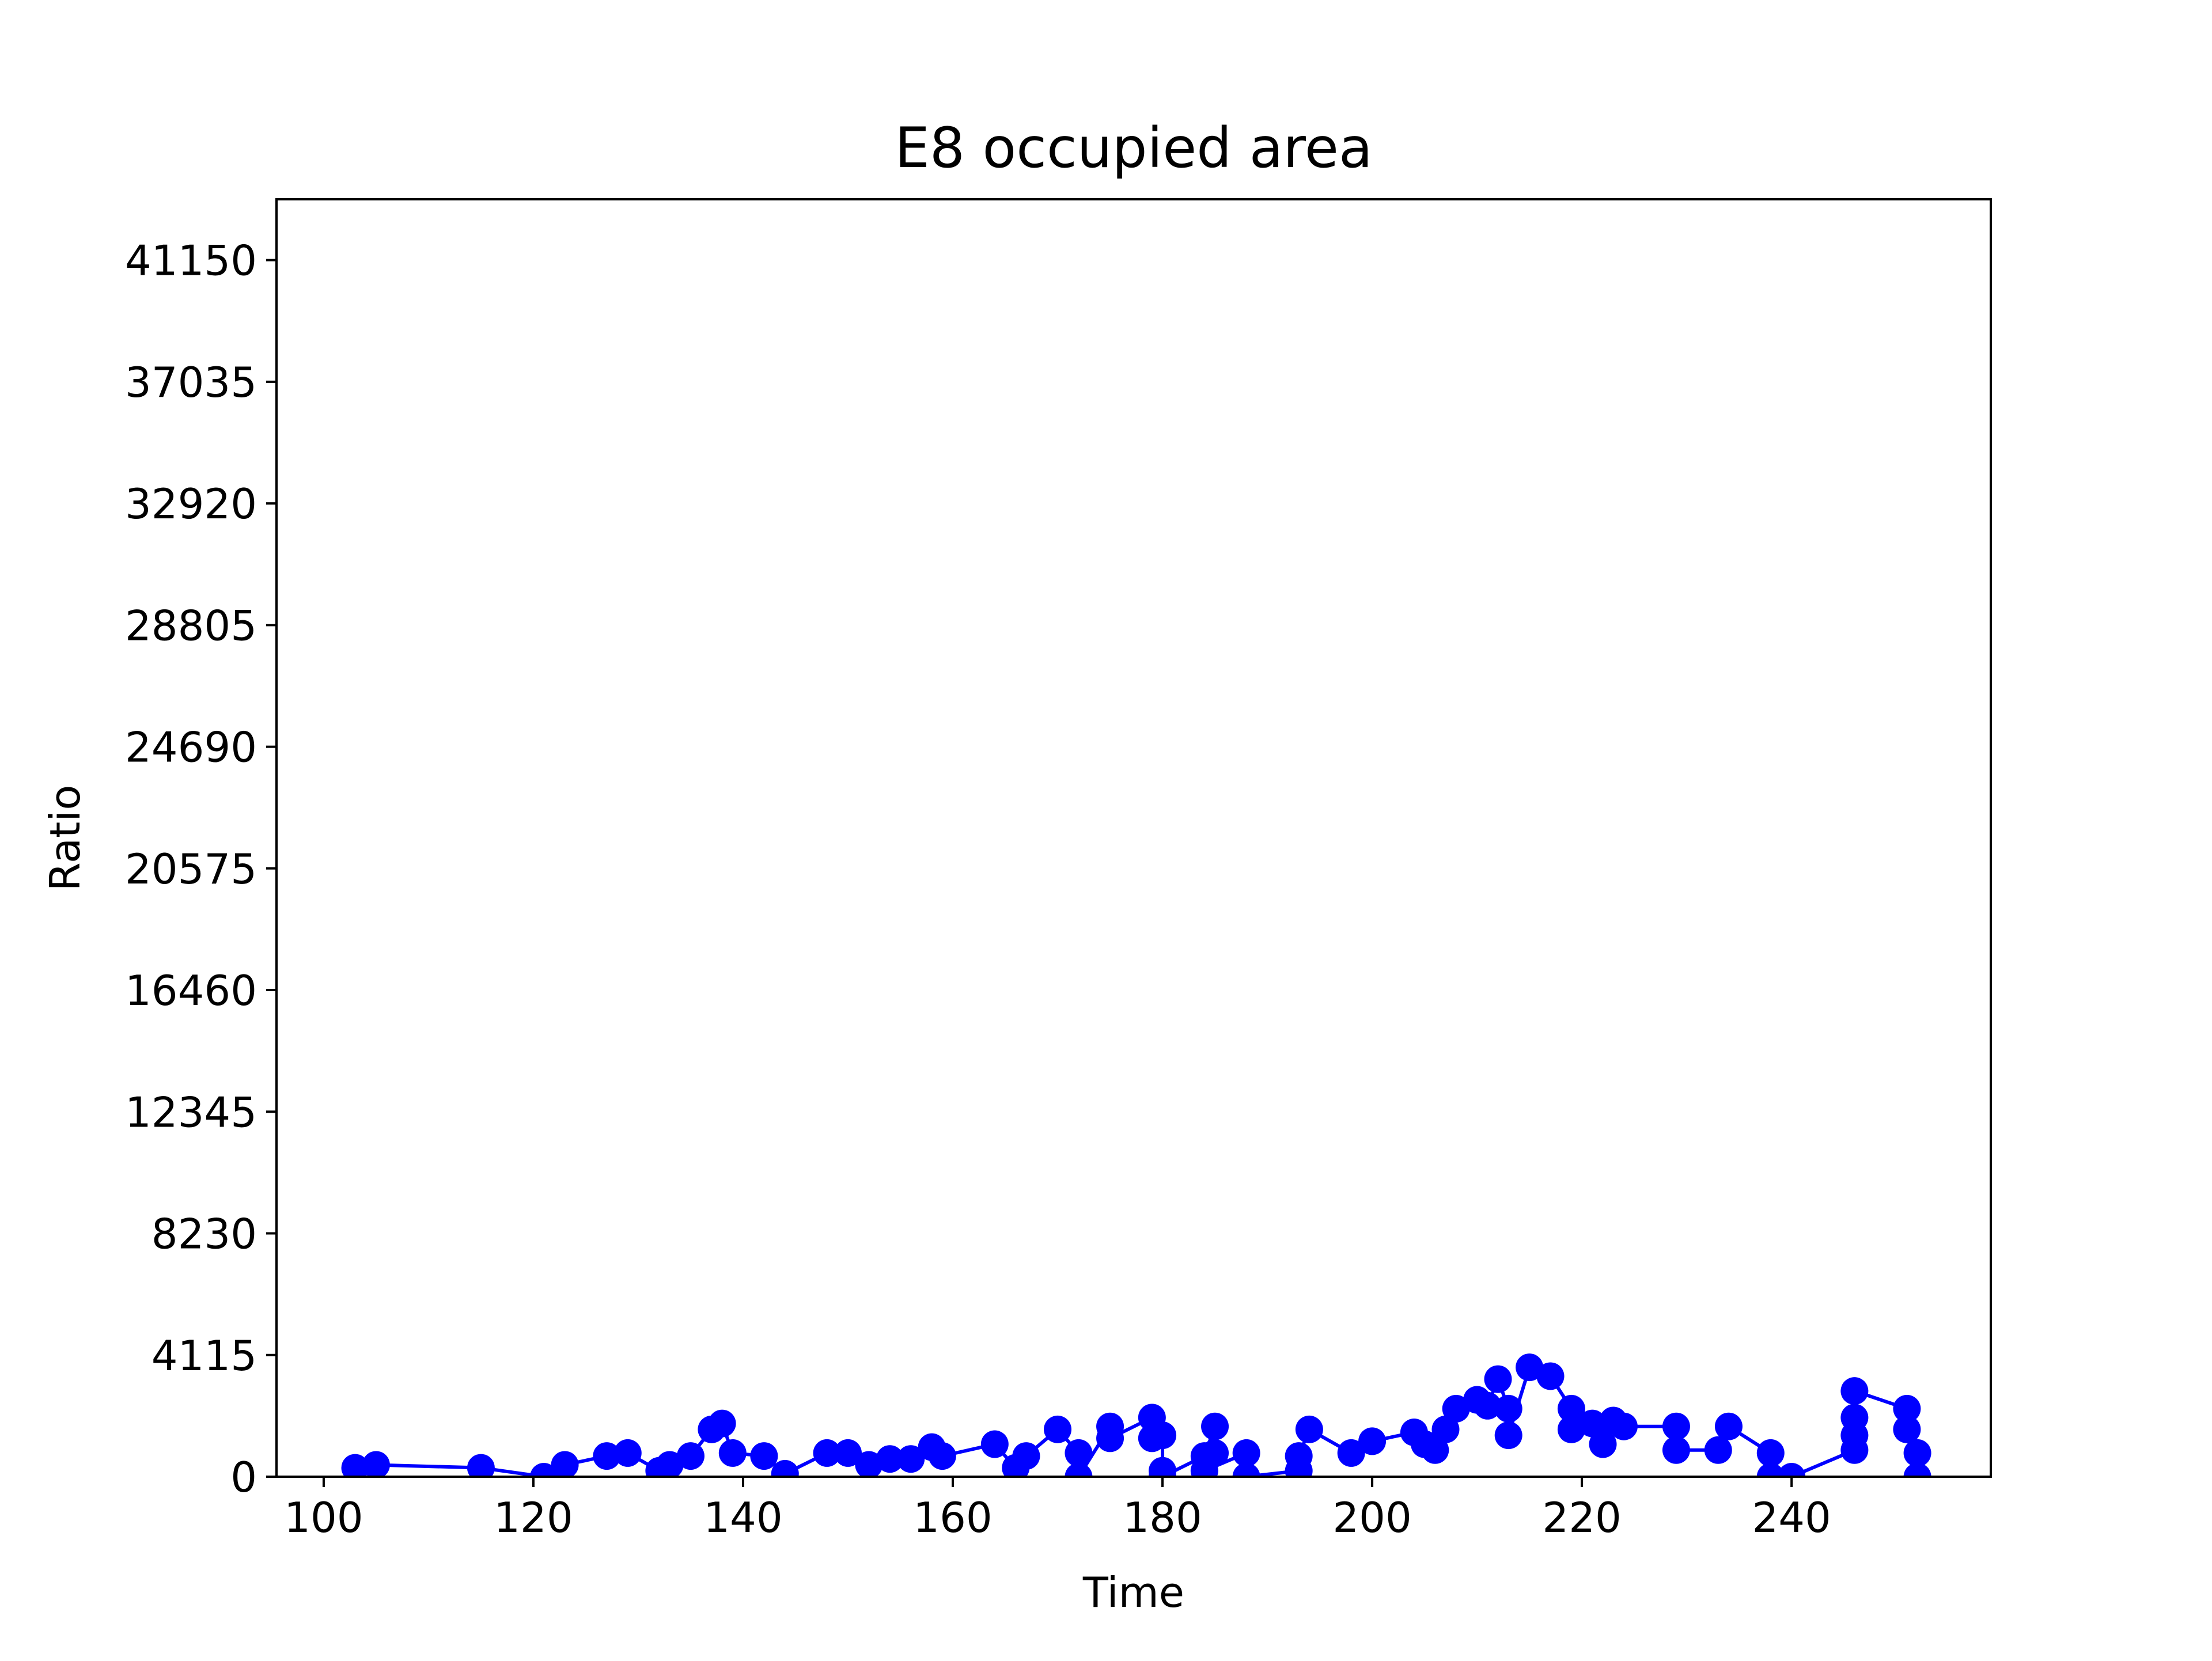  I want to click on y-tick-label: 12345, so click(191, 1112).